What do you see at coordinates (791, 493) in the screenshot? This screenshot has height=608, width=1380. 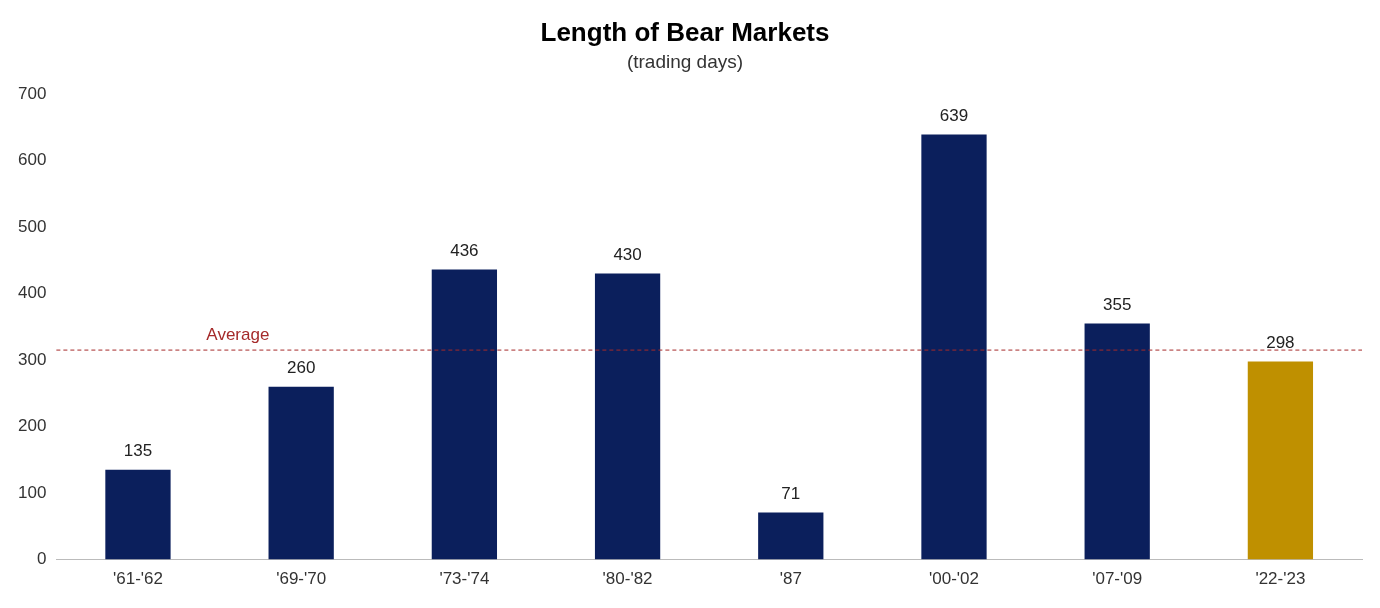 I see `data-label: 71` at bounding box center [791, 493].